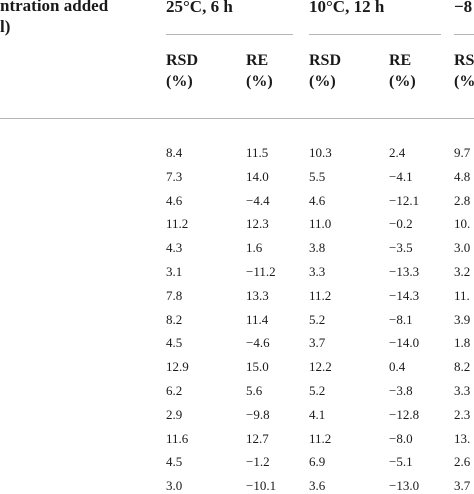  I want to click on cell-rsd-minus8: 3.0, so click(462, 248).